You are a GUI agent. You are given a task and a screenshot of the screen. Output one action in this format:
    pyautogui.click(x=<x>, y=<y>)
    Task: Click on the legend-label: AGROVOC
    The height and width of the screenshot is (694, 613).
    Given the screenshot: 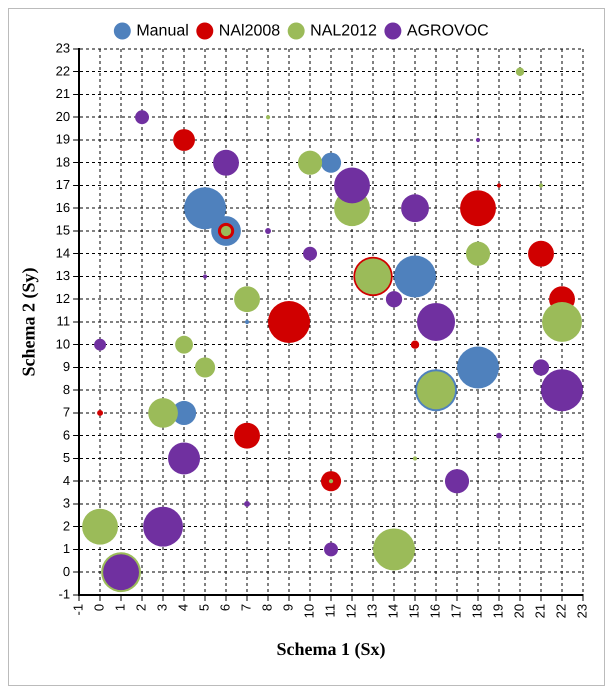 What is the action you would take?
    pyautogui.click(x=447, y=31)
    